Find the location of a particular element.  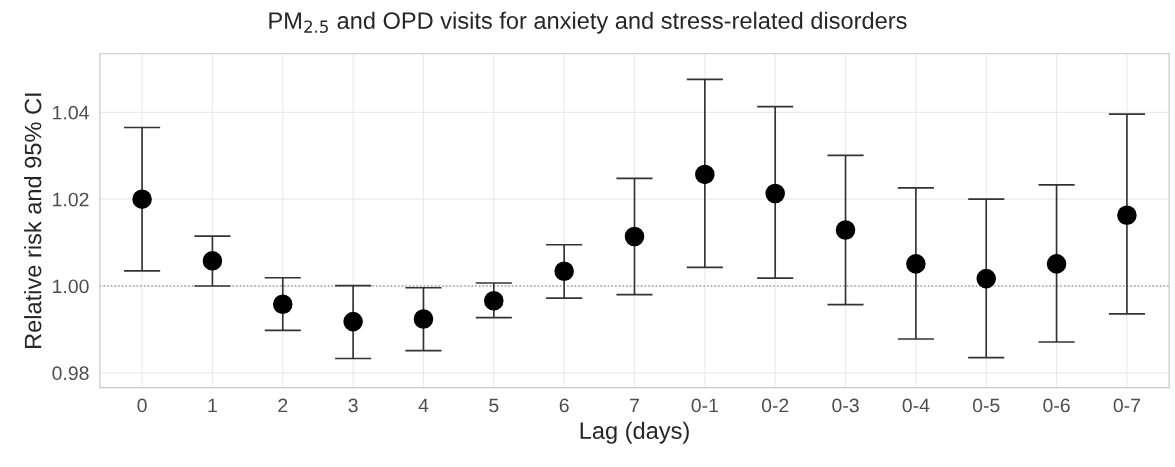

y-tick-label: 0.98 is located at coordinates (70, 373).